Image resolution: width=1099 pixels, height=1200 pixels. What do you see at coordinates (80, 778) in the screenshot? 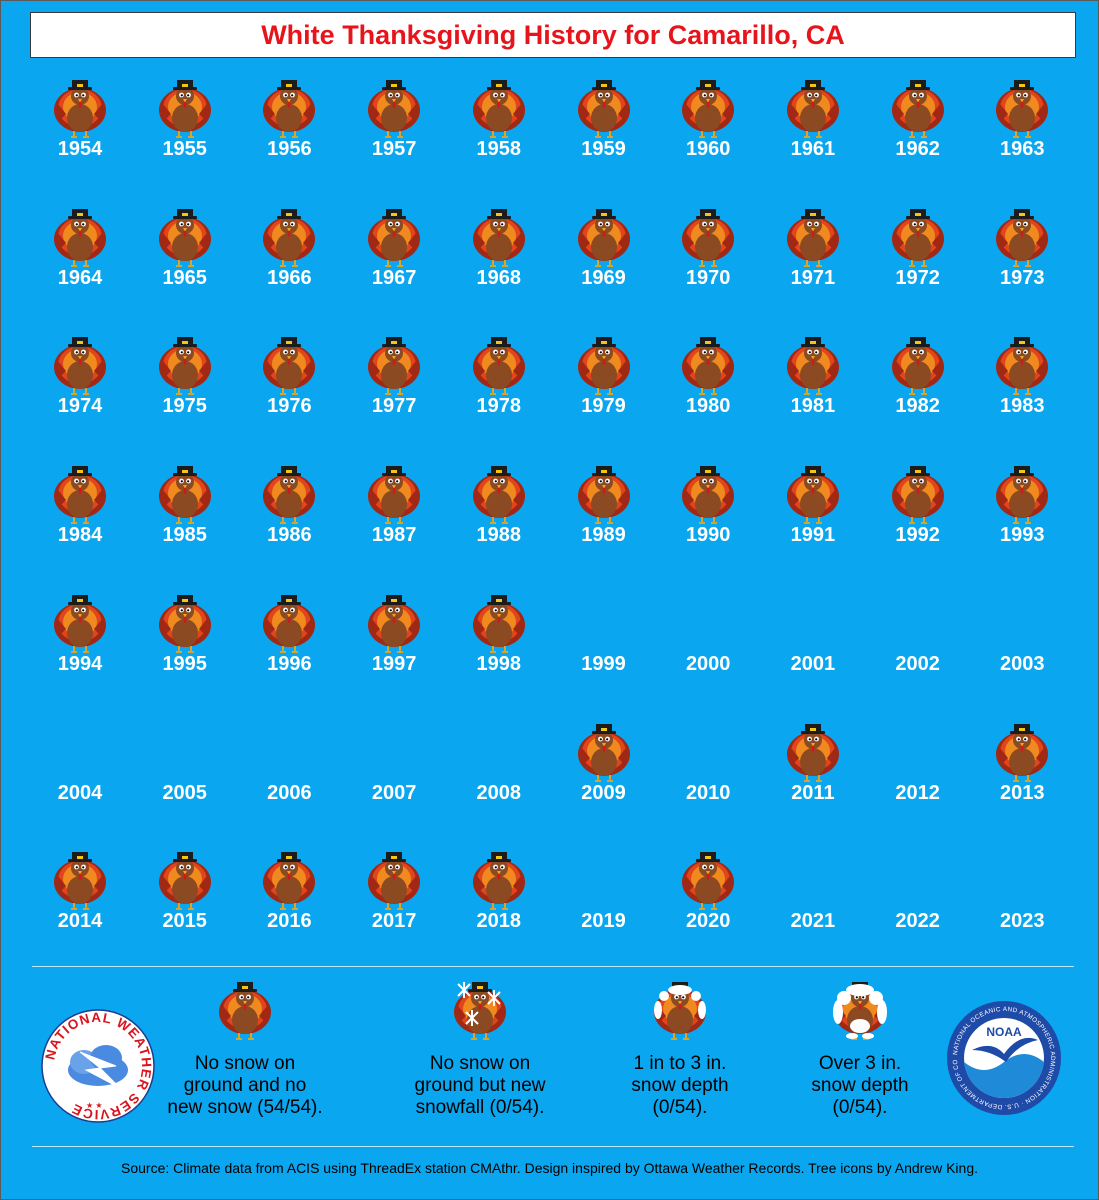
I see `year-cell: 2004` at bounding box center [80, 778].